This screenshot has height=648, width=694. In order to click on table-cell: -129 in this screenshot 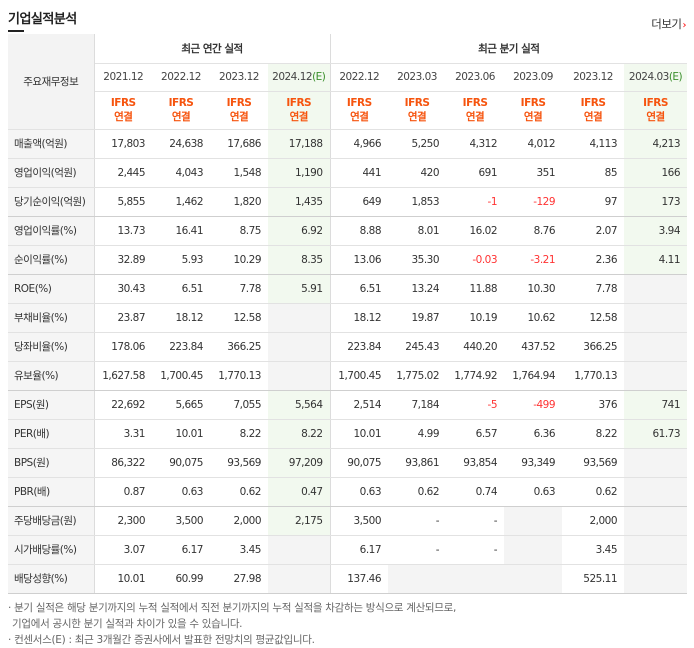, I will do `click(533, 202)`.